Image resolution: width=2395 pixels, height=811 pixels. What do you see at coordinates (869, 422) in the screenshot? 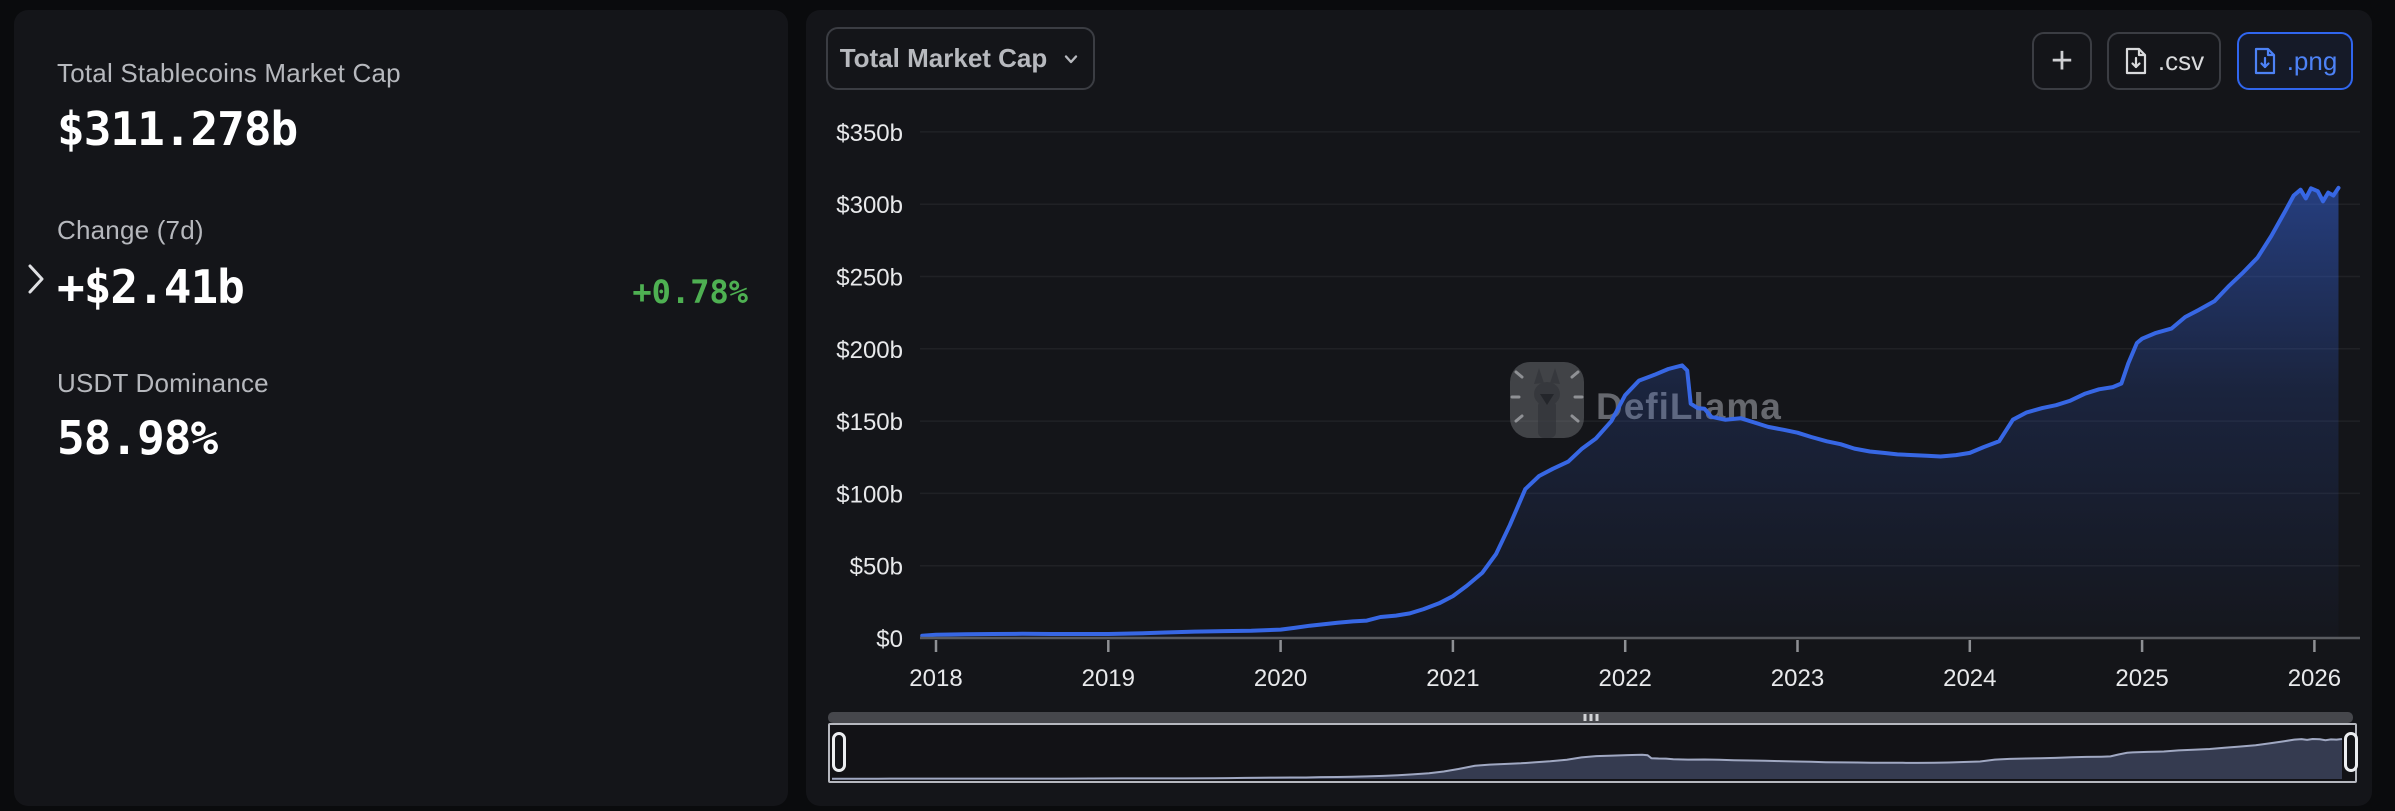
I see `y-axis-tick-label: $150b` at bounding box center [869, 422].